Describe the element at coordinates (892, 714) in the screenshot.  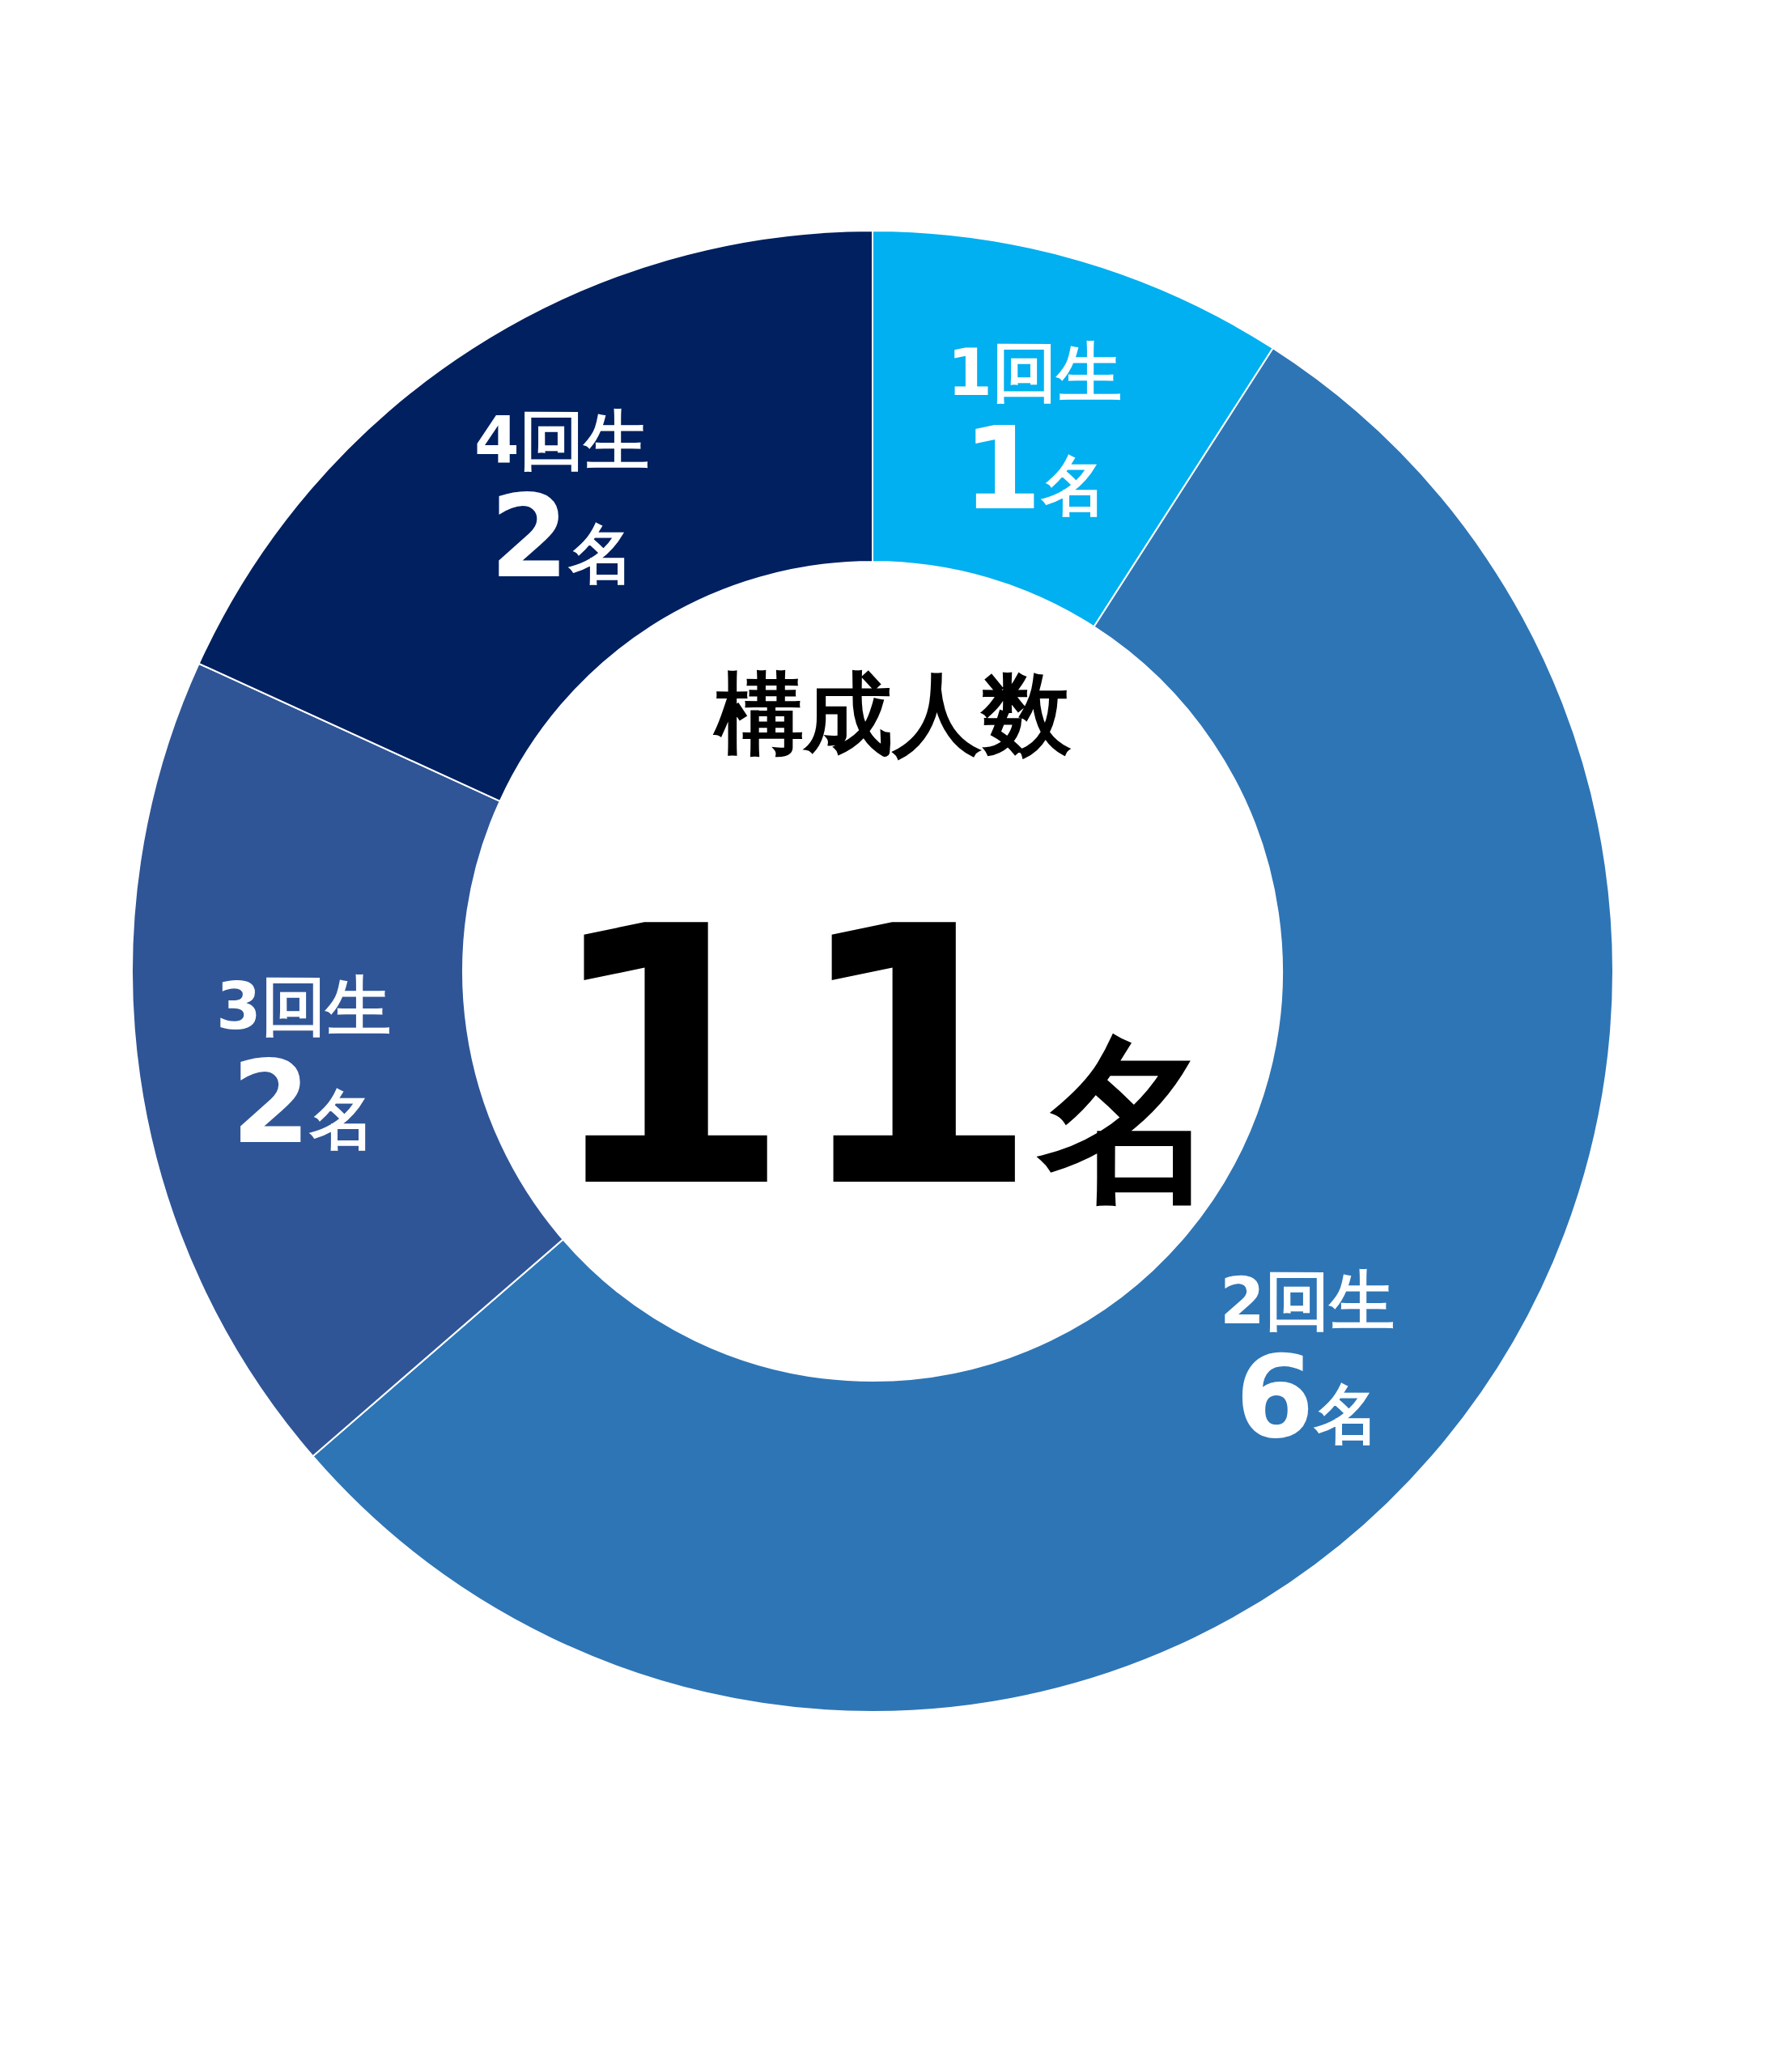
I see `text: 構成人数` at that location.